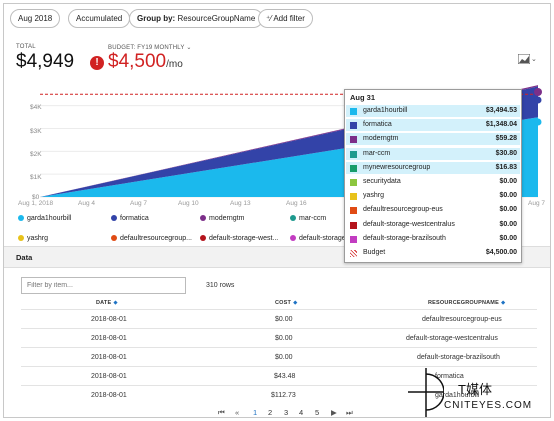  Describe the element at coordinates (216, 18) in the screenshot. I see `group-by-value: ResourceGroupName` at that location.